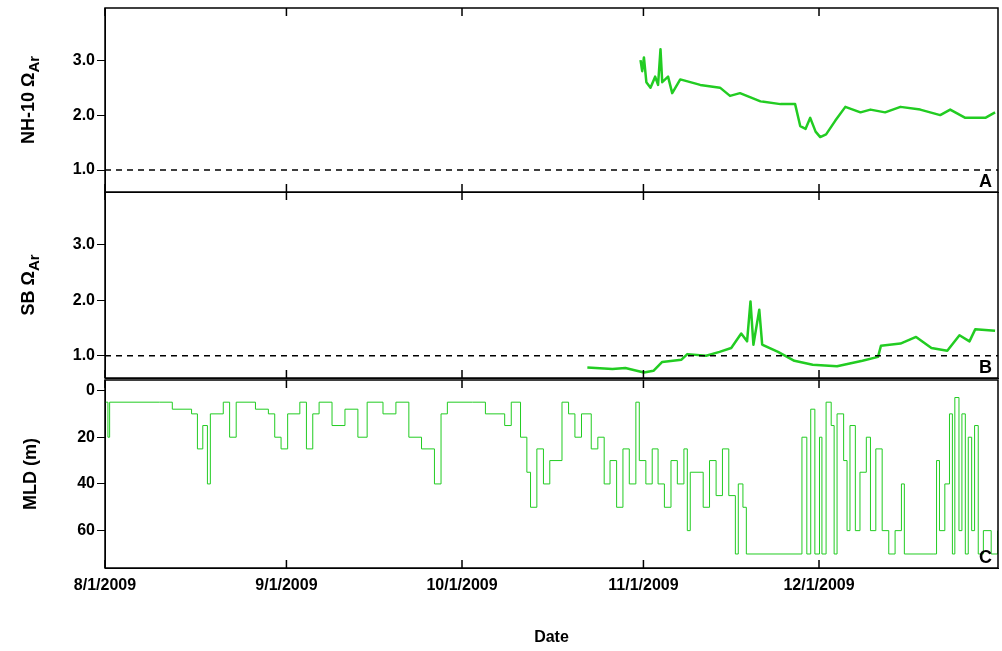  Describe the element at coordinates (86, 436) in the screenshot. I see `y-tick-label: 20` at that location.